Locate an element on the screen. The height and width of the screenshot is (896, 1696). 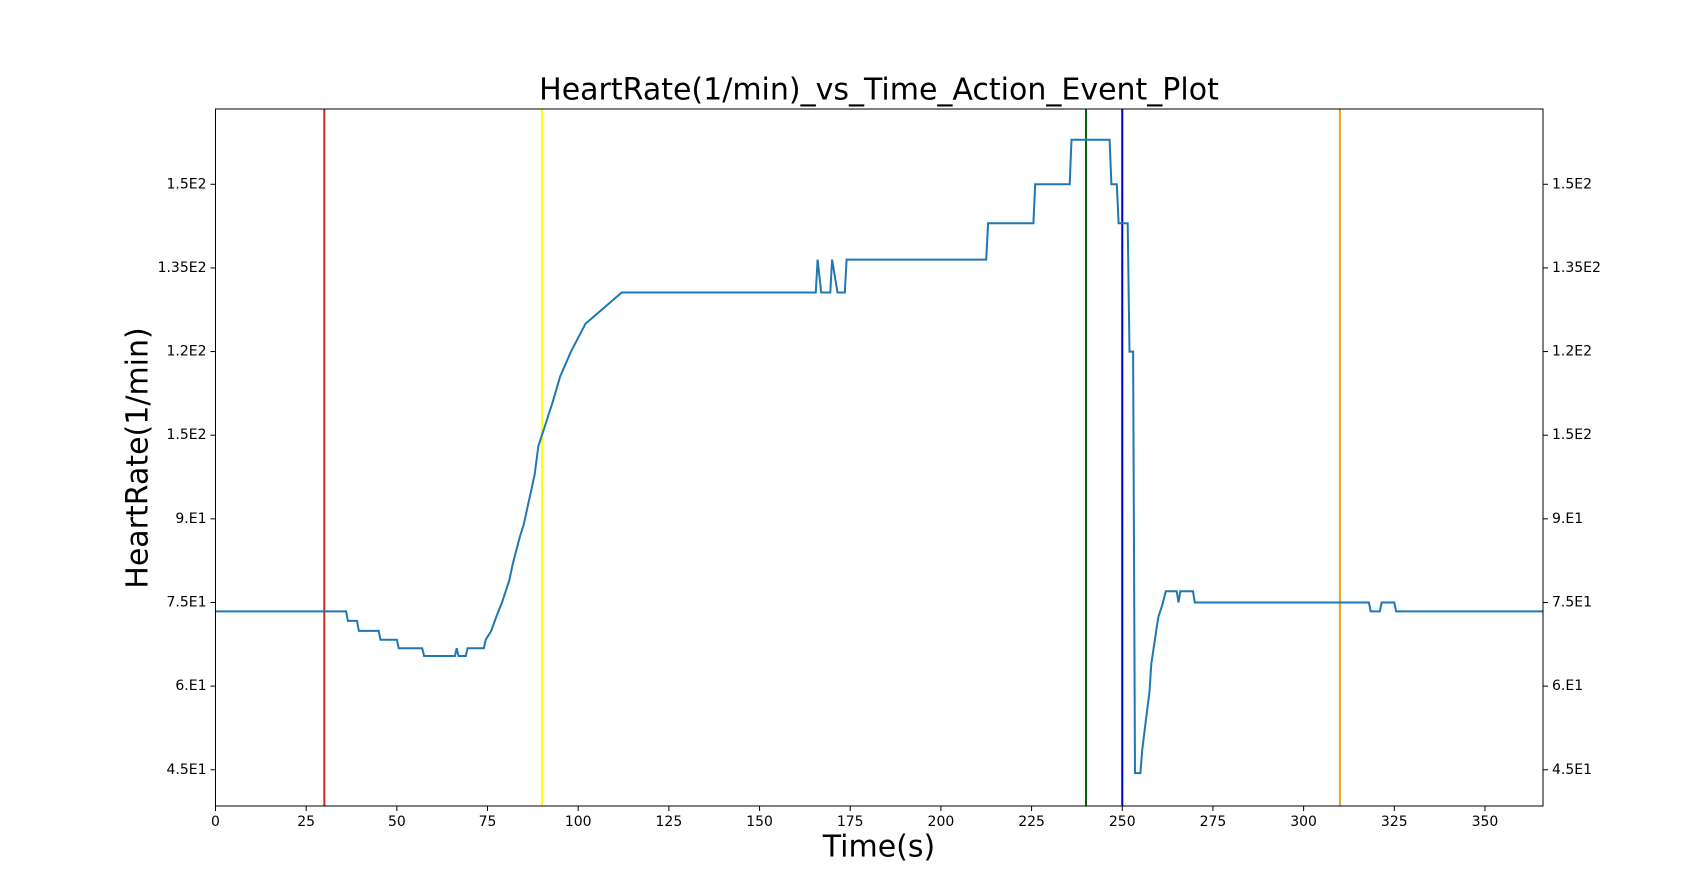
x-tick-label: 50 is located at coordinates (397, 822).